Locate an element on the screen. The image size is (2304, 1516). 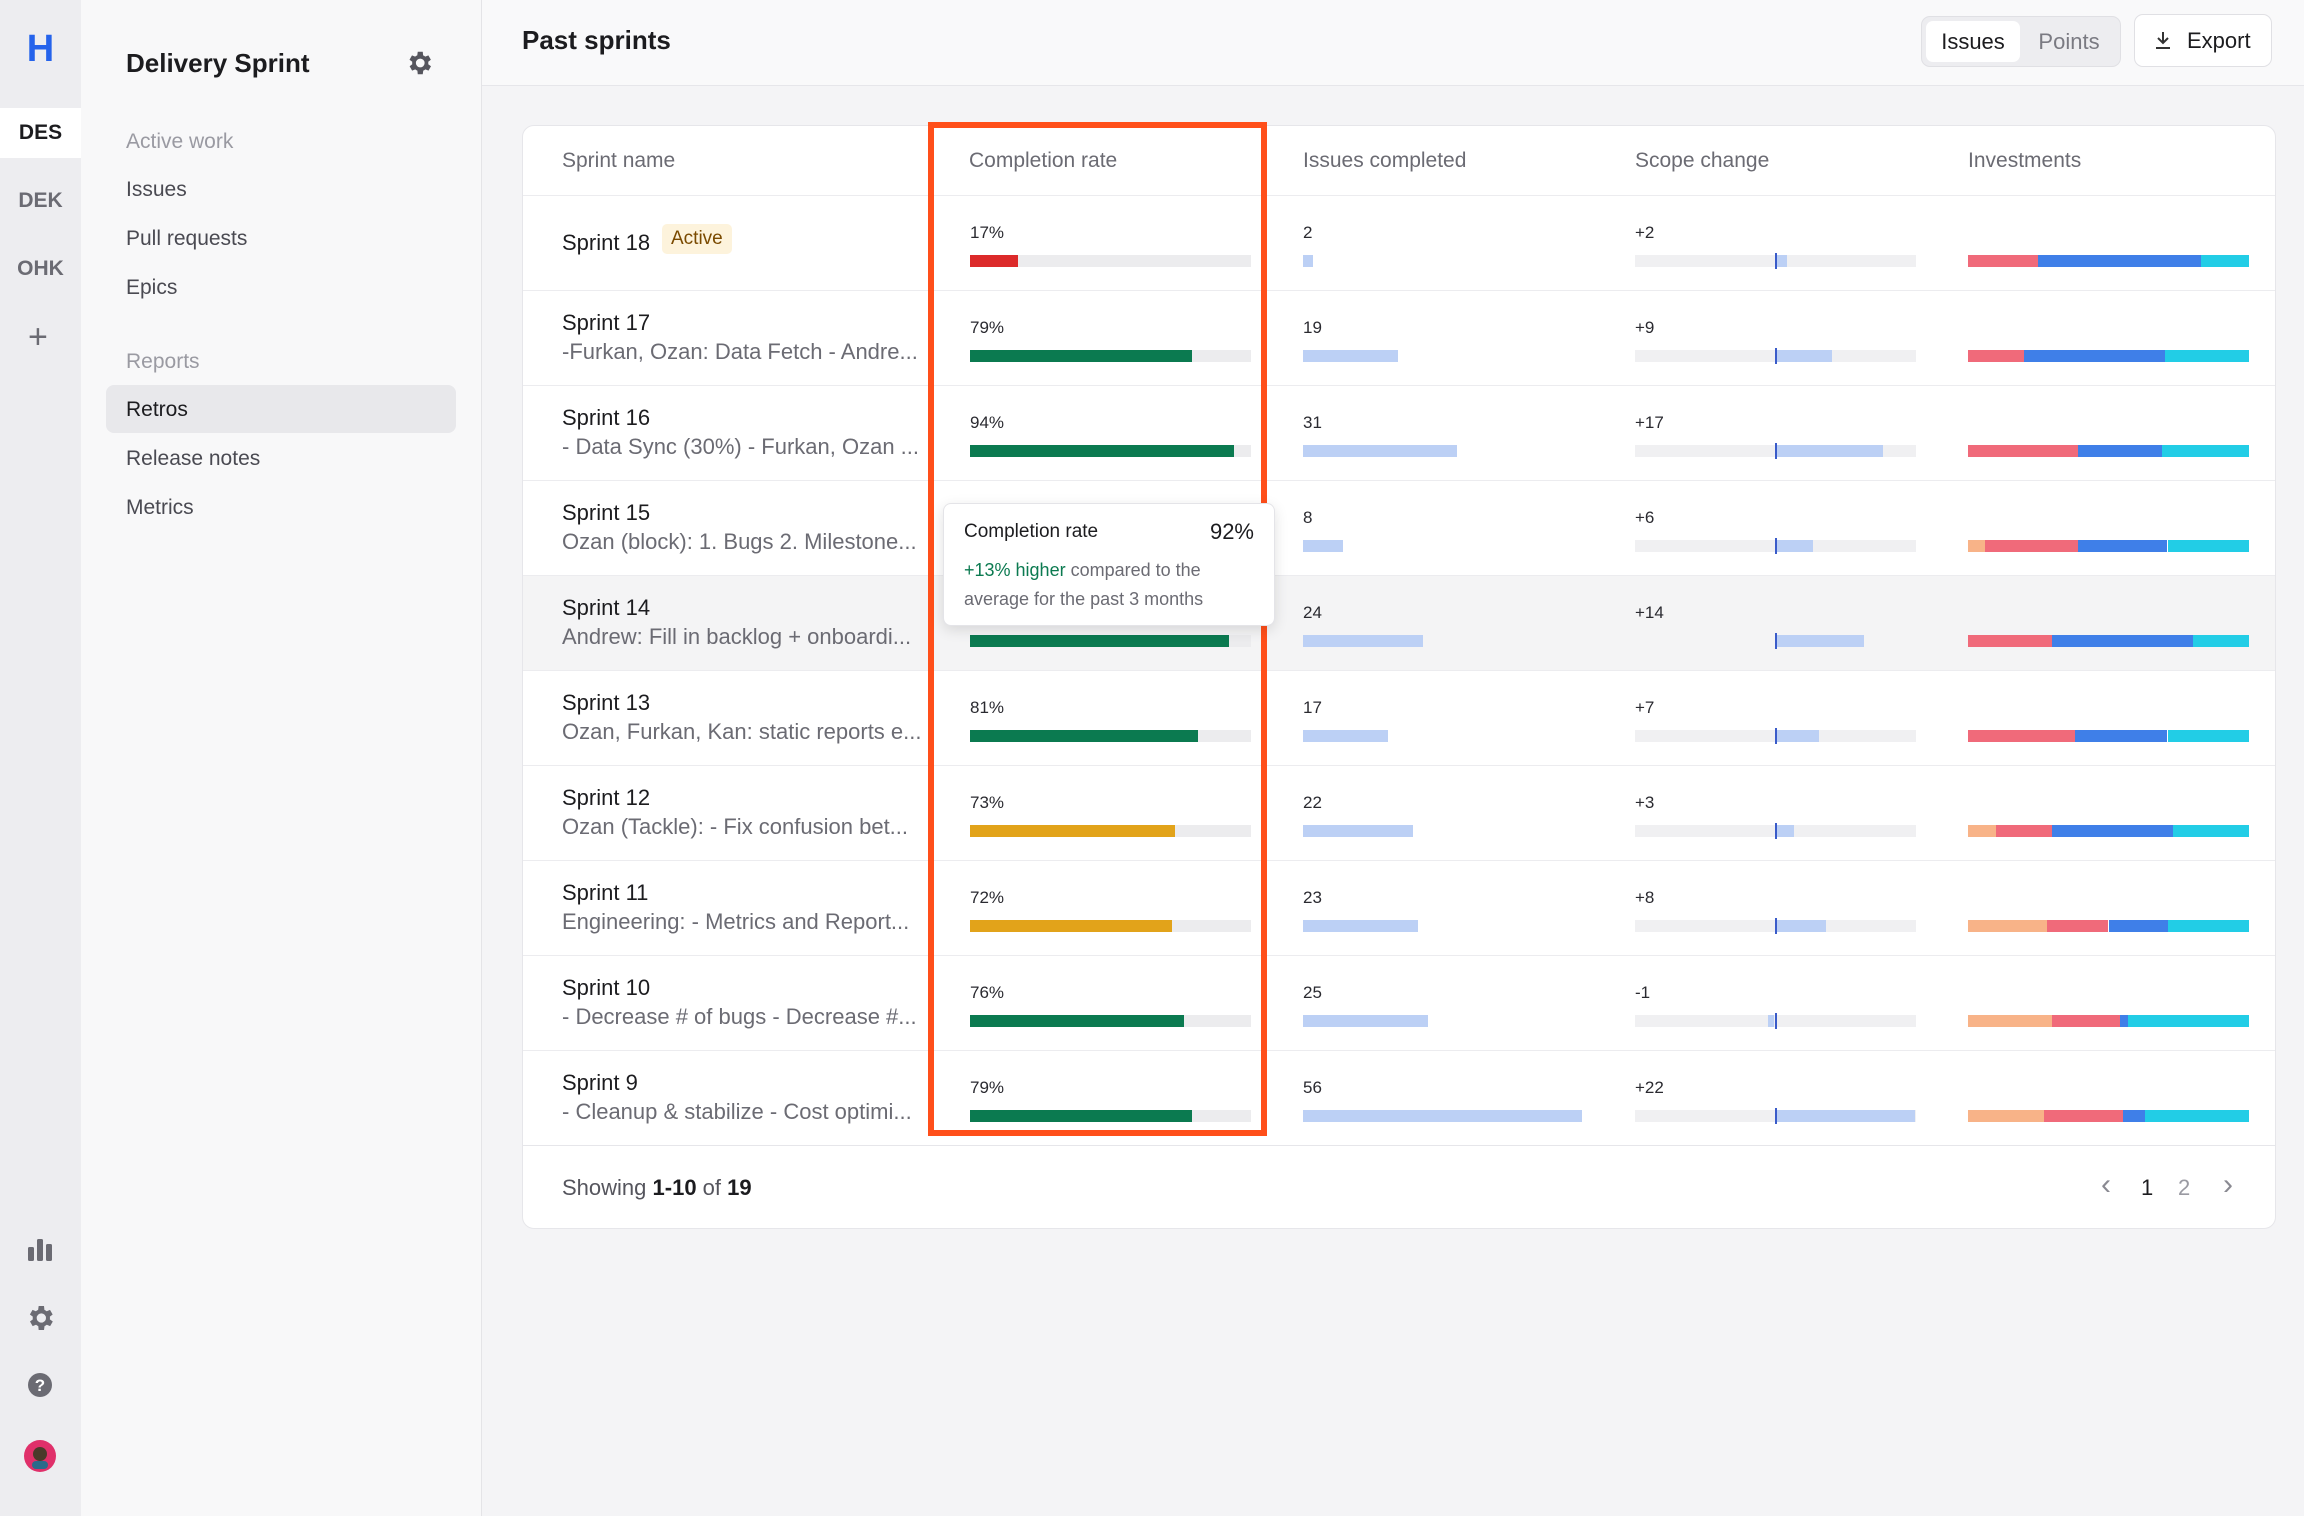
user-avatar is located at coordinates (40, 1456).